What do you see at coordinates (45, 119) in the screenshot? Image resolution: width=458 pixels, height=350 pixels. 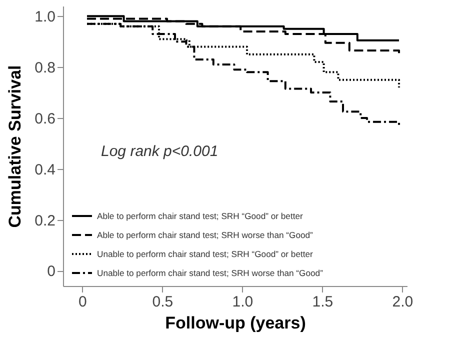 I see `y-tick-label: 0.6` at bounding box center [45, 119].